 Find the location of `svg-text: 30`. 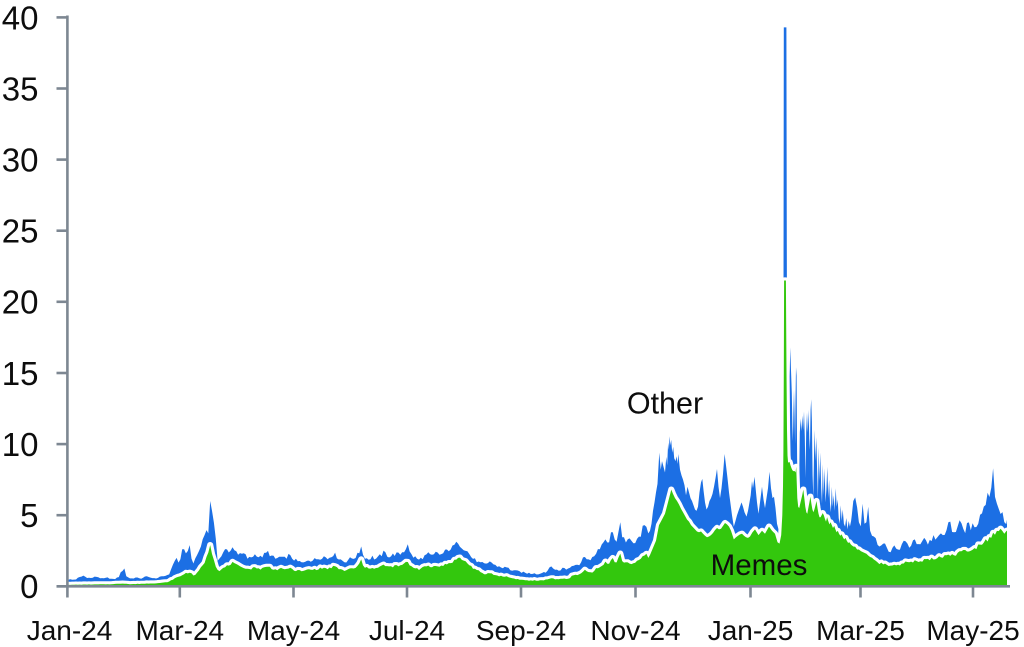

svg-text: 30 is located at coordinates (20, 160).